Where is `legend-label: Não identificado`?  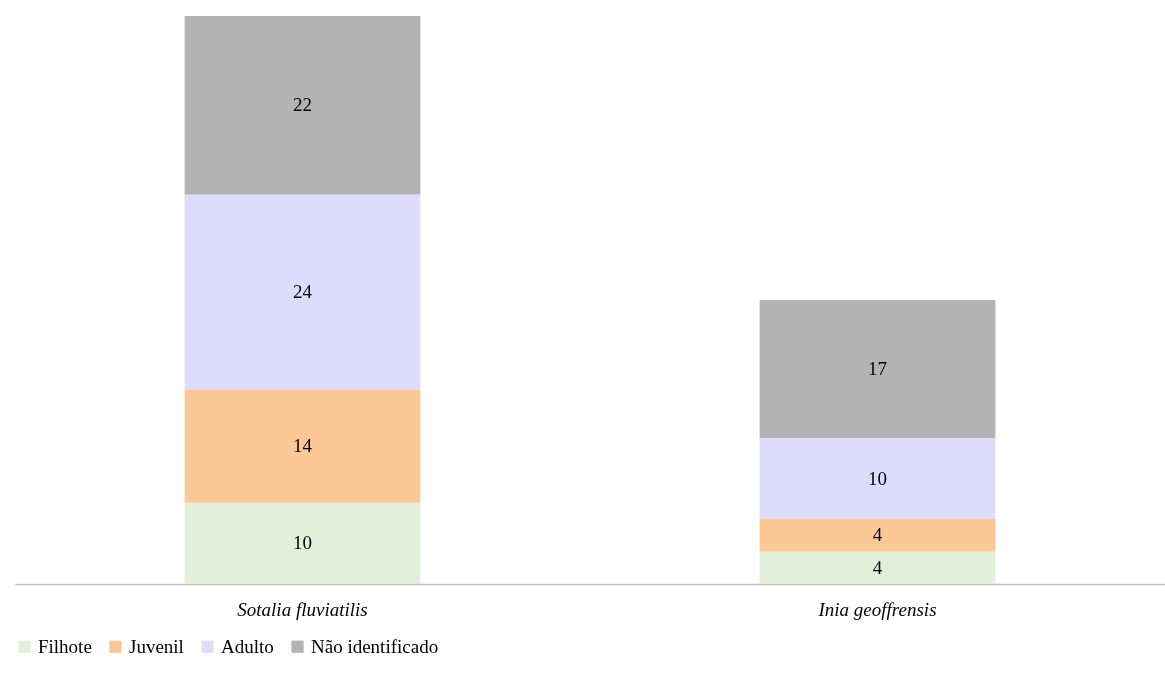 legend-label: Não identificado is located at coordinates (375, 646).